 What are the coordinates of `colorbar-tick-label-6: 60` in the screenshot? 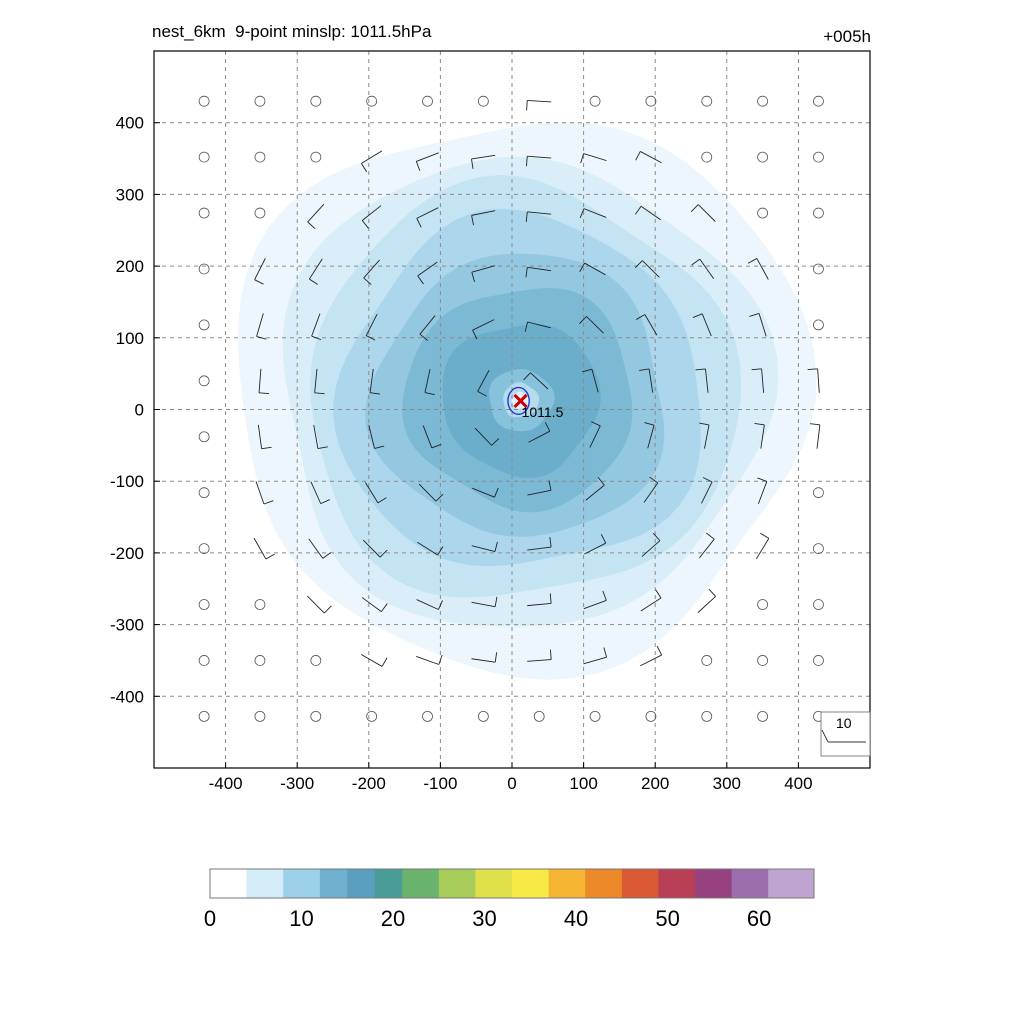 It's located at (759, 918).